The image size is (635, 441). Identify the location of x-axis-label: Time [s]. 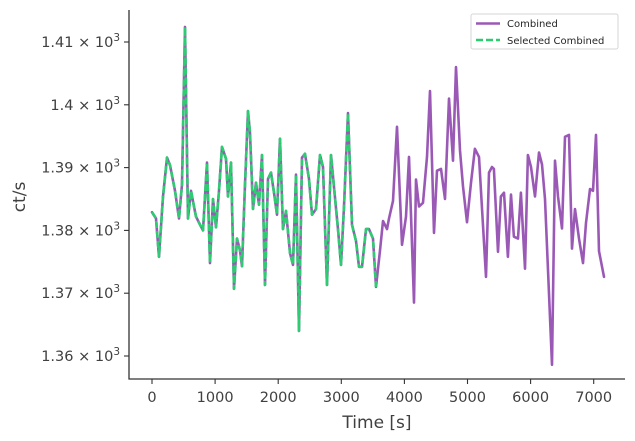
(376, 423).